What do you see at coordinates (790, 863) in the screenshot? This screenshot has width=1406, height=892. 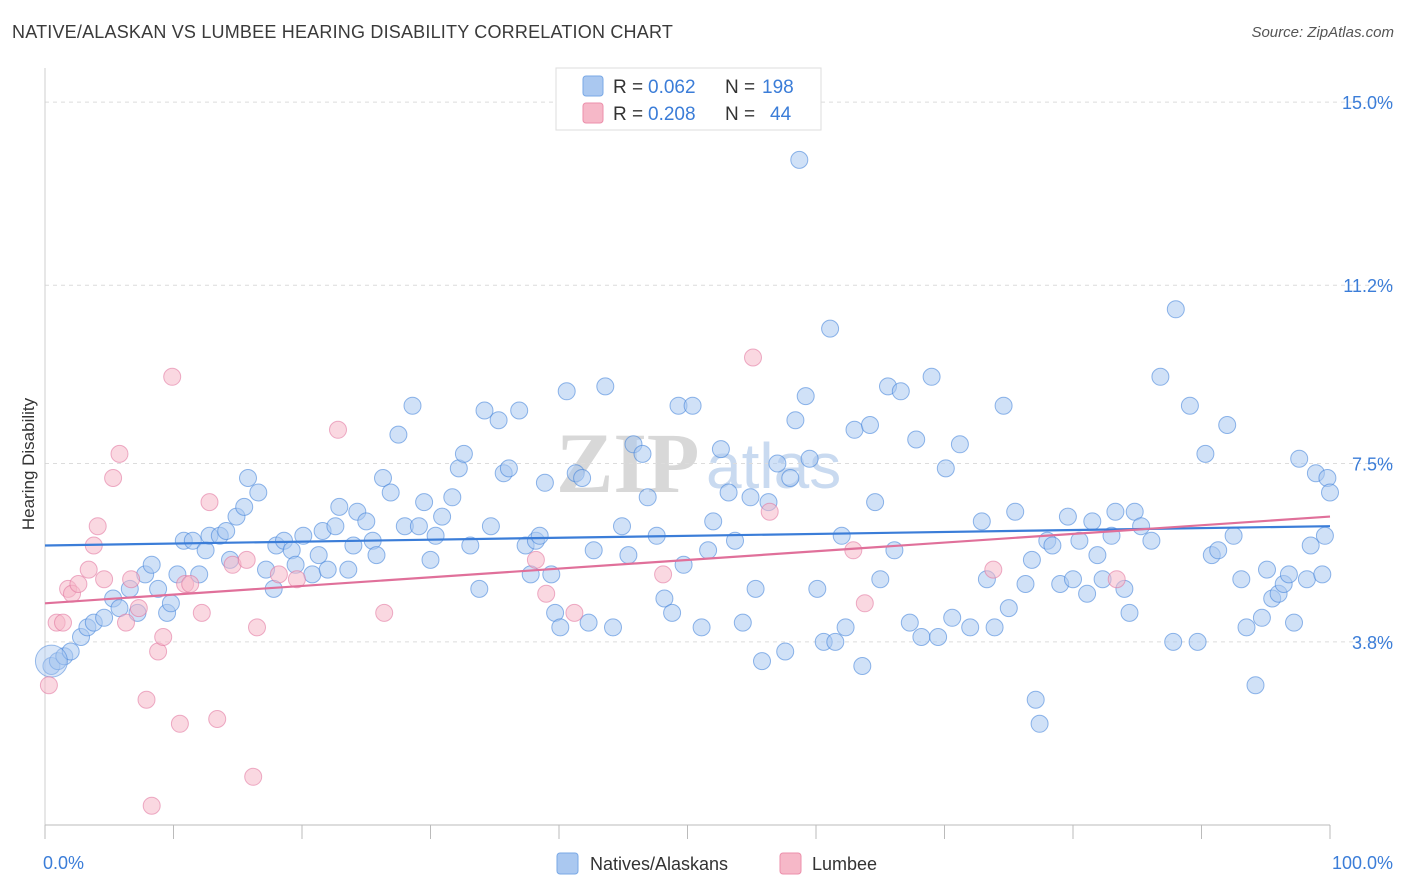 I see `bottom-legend-swatch-lumbee` at bounding box center [790, 863].